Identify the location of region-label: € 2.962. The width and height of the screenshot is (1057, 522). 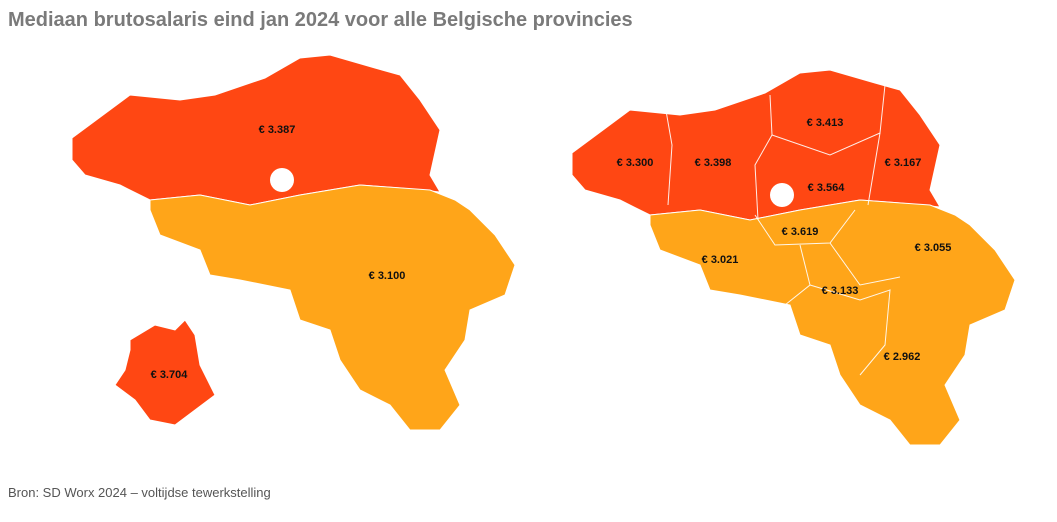
(902, 357).